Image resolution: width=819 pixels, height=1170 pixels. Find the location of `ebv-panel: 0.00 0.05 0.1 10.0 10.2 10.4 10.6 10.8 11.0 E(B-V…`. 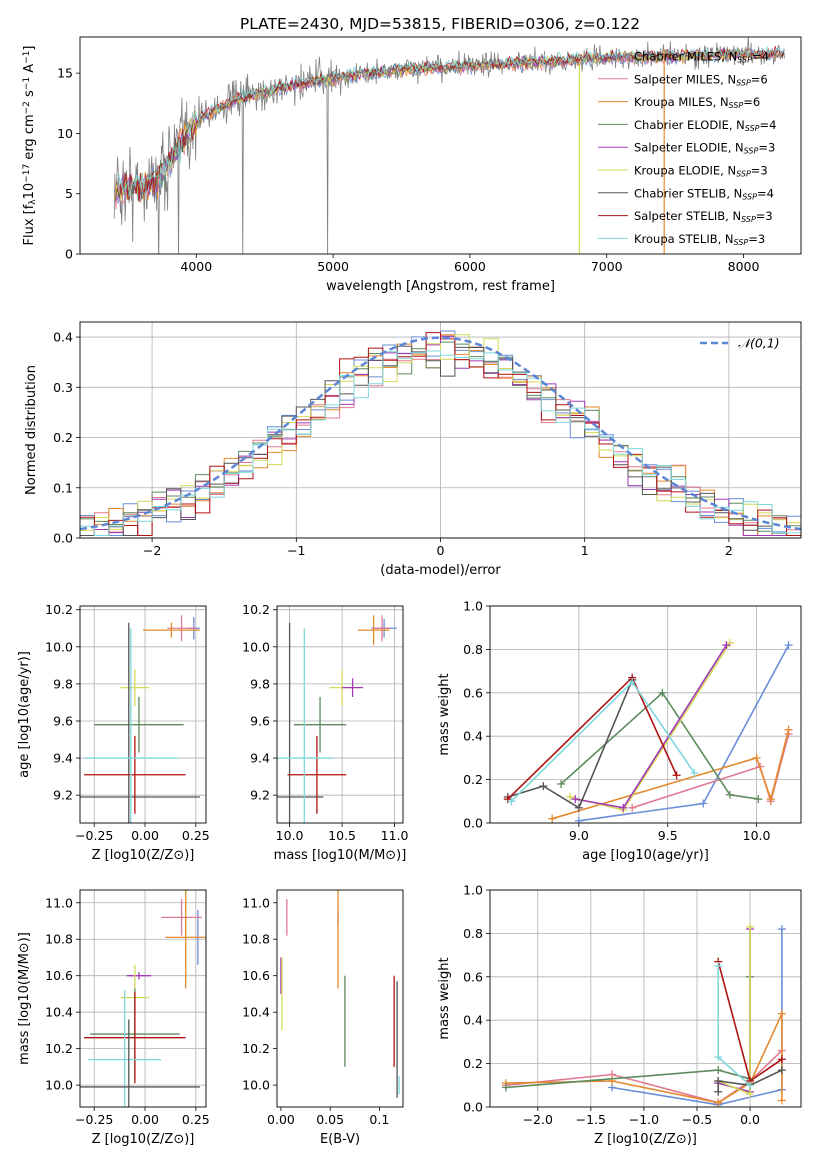

ebv-panel: 0.00 0.05 0.1 10.0 10.2 10.4 10.6 10.8 11.0 E(B-V… is located at coordinates (323, 1018).